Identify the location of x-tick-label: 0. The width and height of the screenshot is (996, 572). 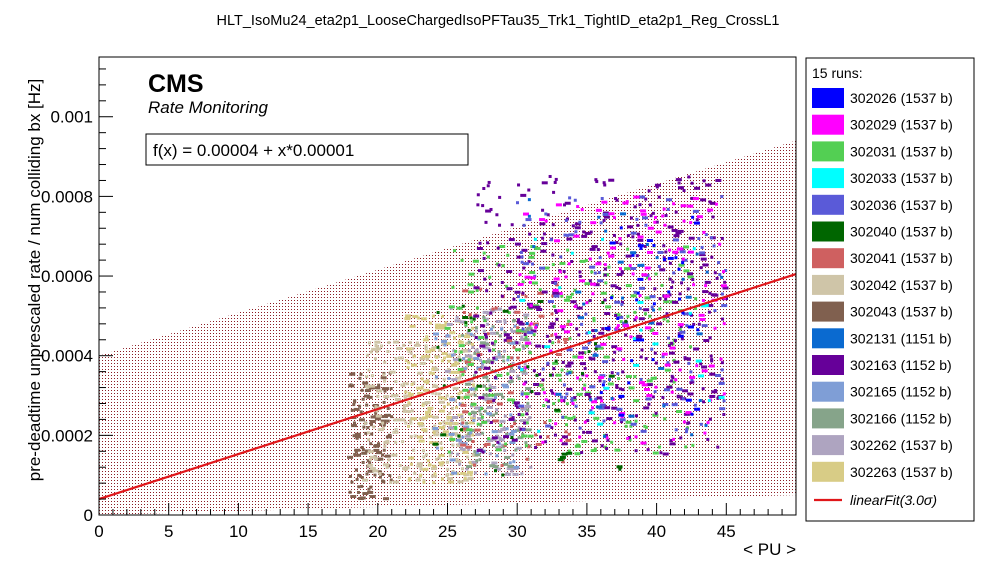
(98, 531).